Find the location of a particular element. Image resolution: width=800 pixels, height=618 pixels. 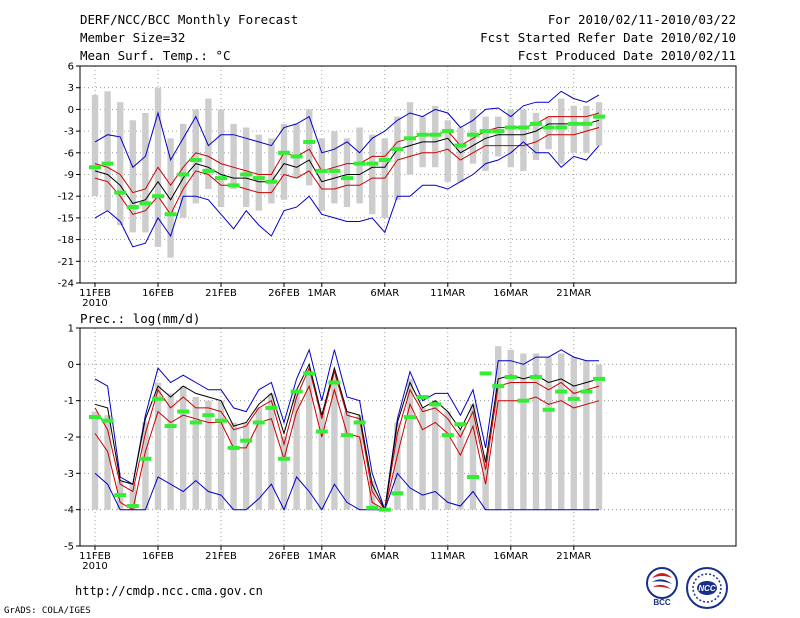

temp-xtick-label: 16FEB is located at coordinates (158, 293).